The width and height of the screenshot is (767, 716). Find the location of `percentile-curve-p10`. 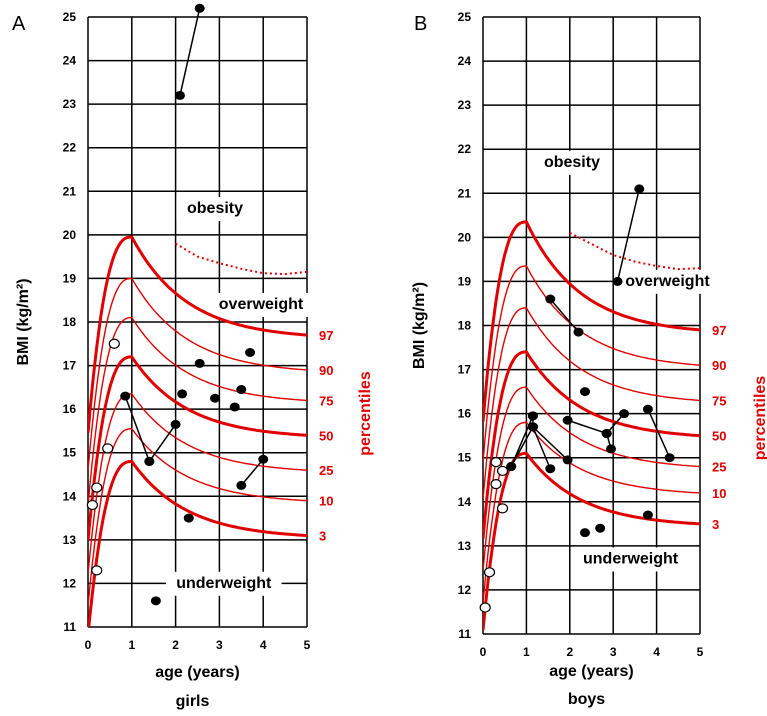

percentile-curve-p10 is located at coordinates (197, 517).